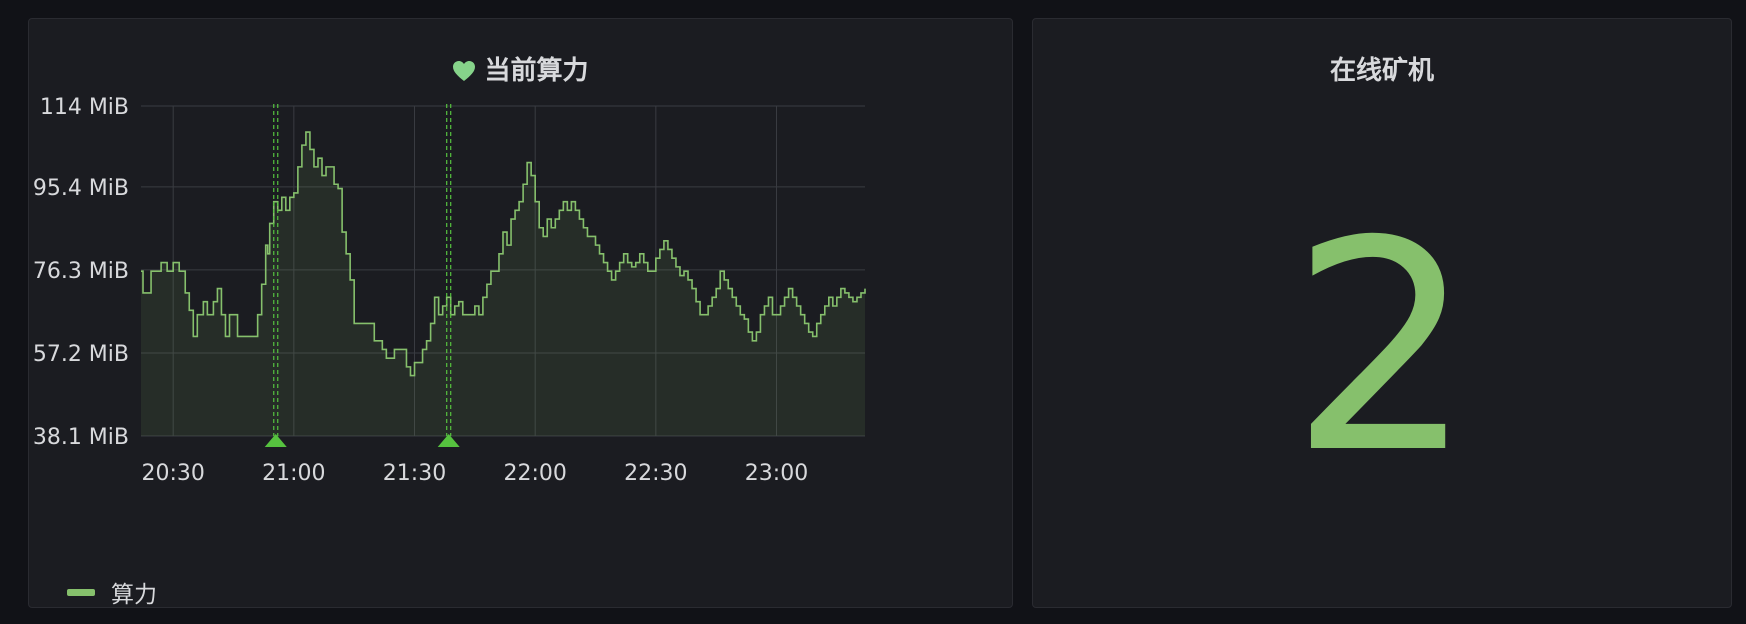 The image size is (1746, 624). I want to click on hashrate-panel-title: 当前算力, so click(520, 71).